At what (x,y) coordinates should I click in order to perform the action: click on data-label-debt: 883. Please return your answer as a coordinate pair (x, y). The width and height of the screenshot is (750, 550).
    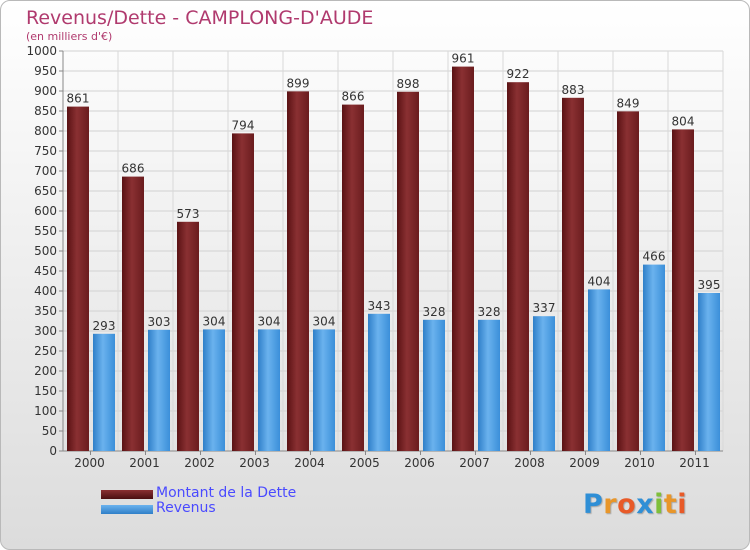
    Looking at the image, I should click on (573, 90).